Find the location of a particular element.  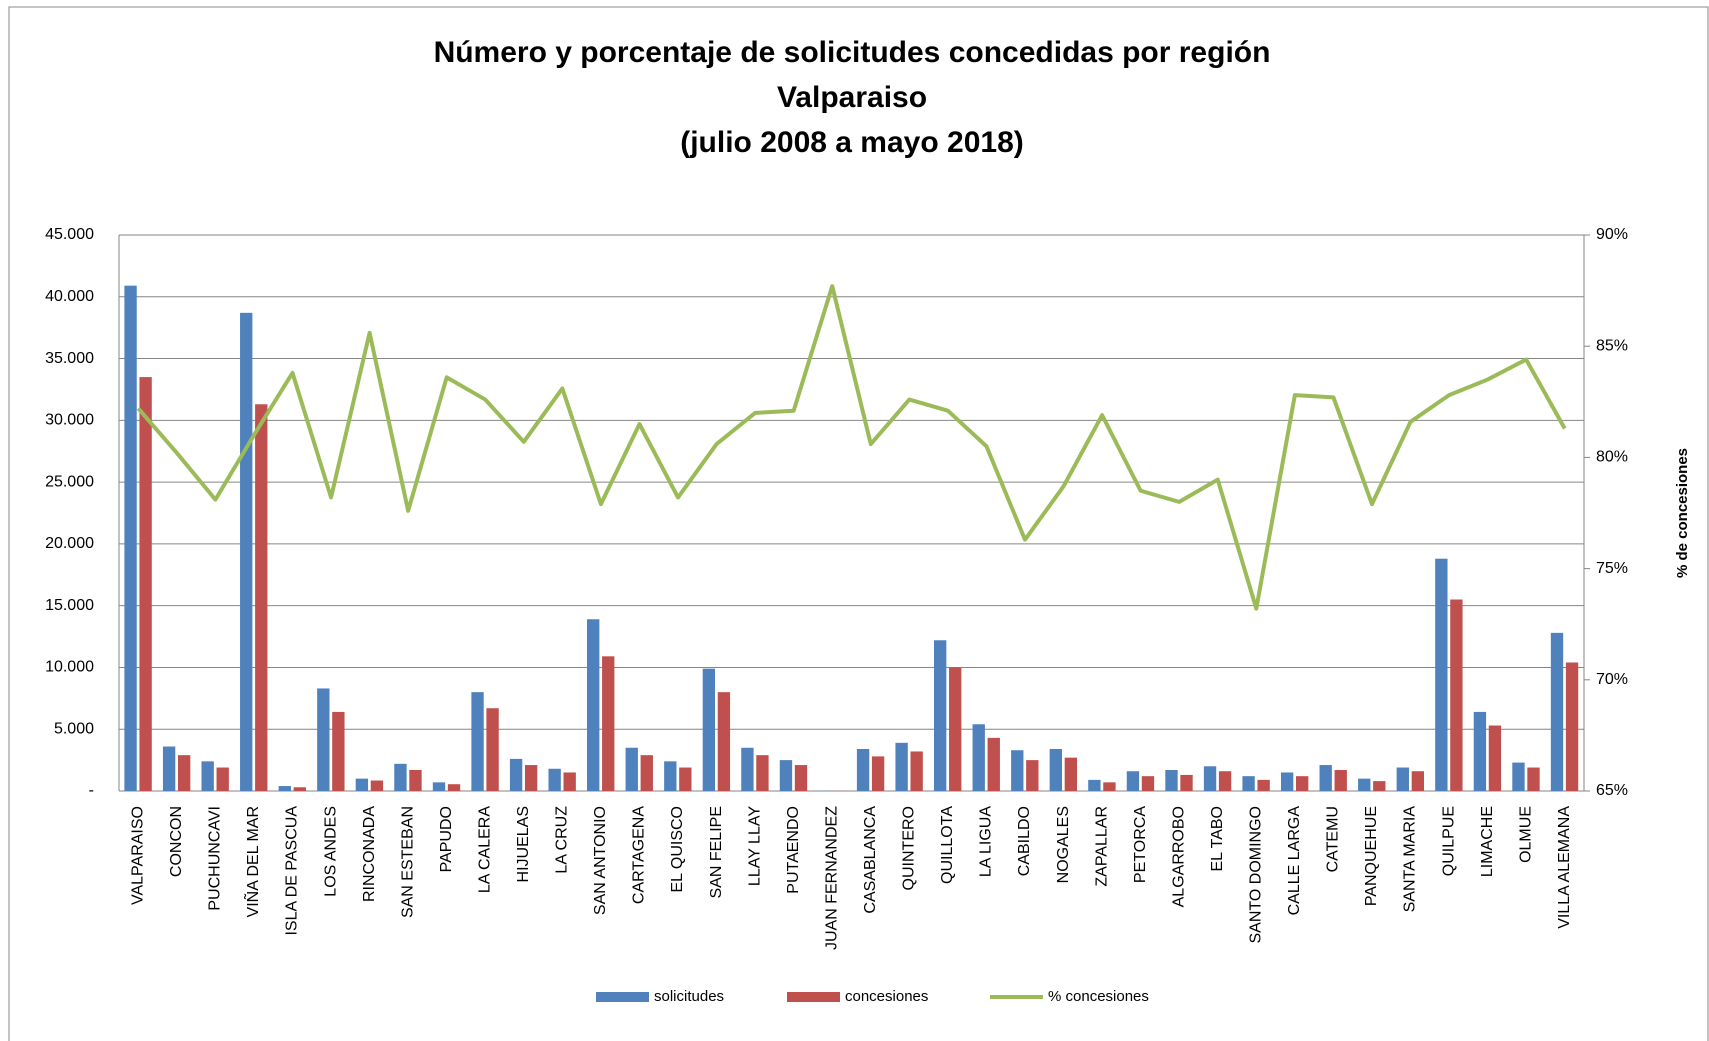

x-tick-label: CATEMU is located at coordinates (1333, 839).